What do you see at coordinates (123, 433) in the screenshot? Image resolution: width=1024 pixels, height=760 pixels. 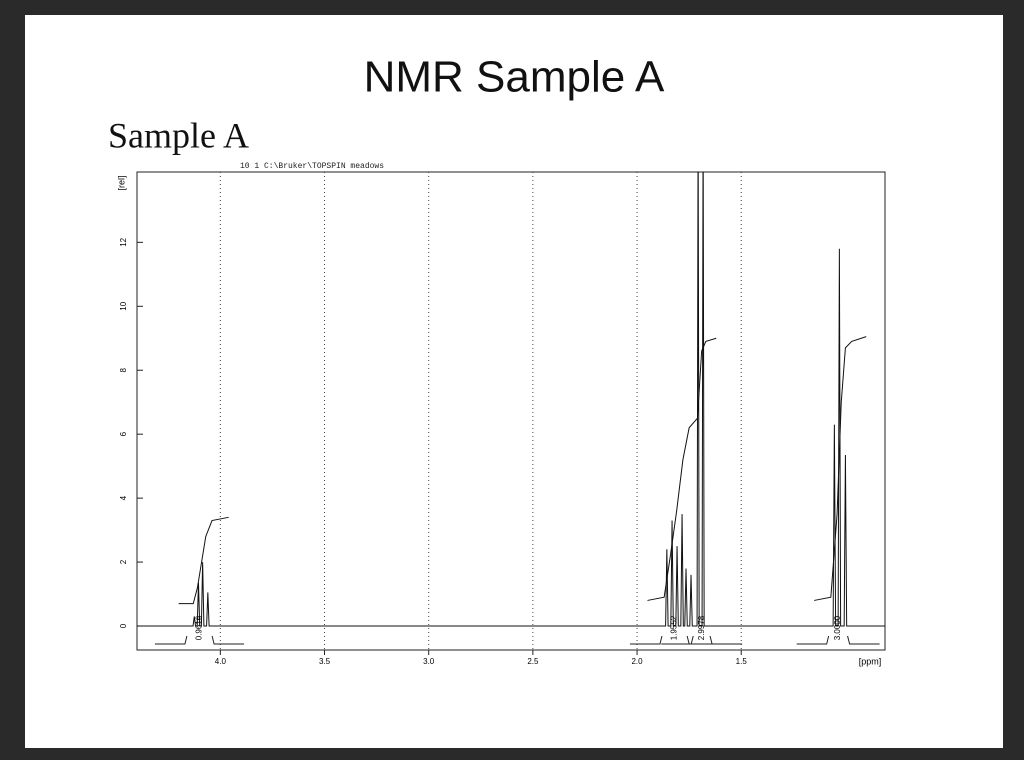 I see `y-tick-label: 6` at bounding box center [123, 433].